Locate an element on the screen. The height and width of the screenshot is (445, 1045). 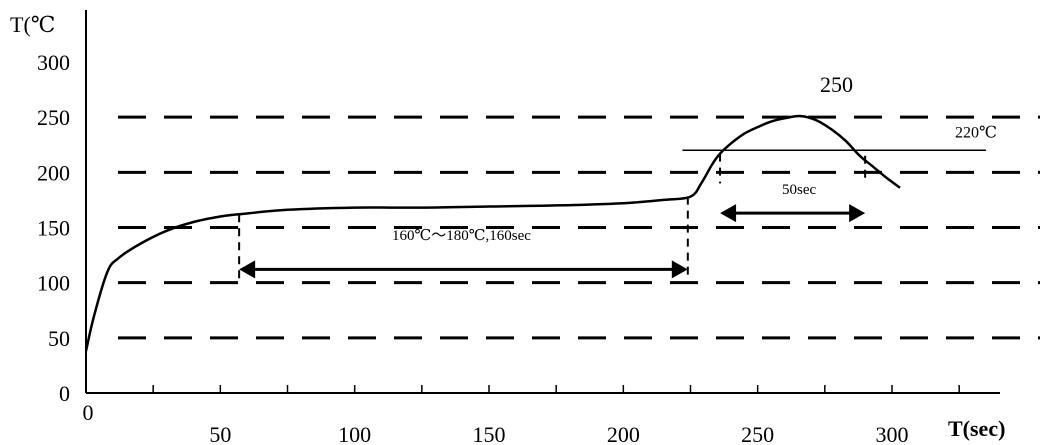
preheat-arrow-head-right is located at coordinates (679, 269).